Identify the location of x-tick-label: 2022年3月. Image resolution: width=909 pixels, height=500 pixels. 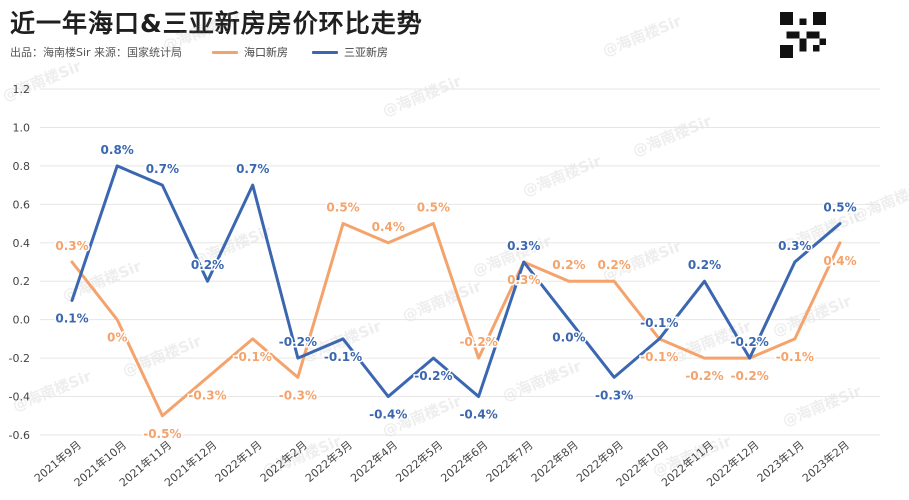
(328, 461).